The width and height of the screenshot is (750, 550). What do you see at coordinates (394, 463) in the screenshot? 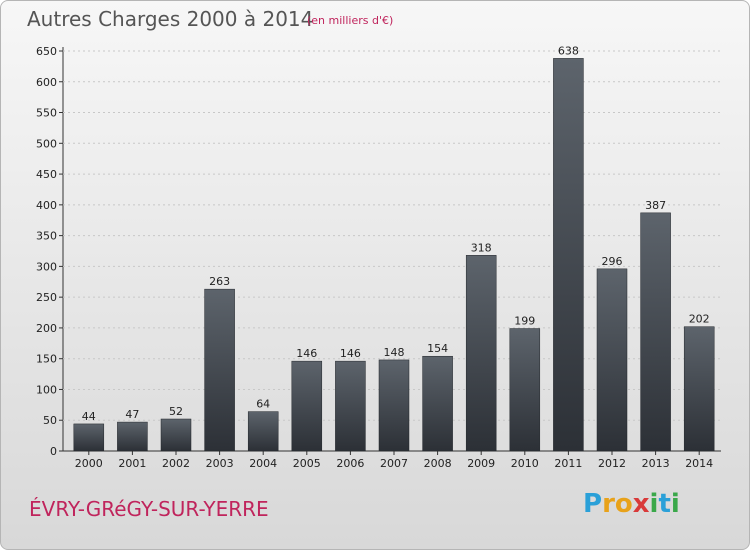
I see `x-tick-label: 2007` at bounding box center [394, 463].